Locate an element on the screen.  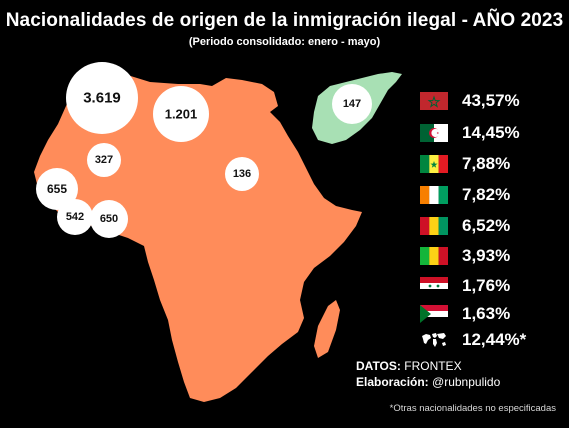
bubble-label-morocco: 3.619 is located at coordinates (102, 98).